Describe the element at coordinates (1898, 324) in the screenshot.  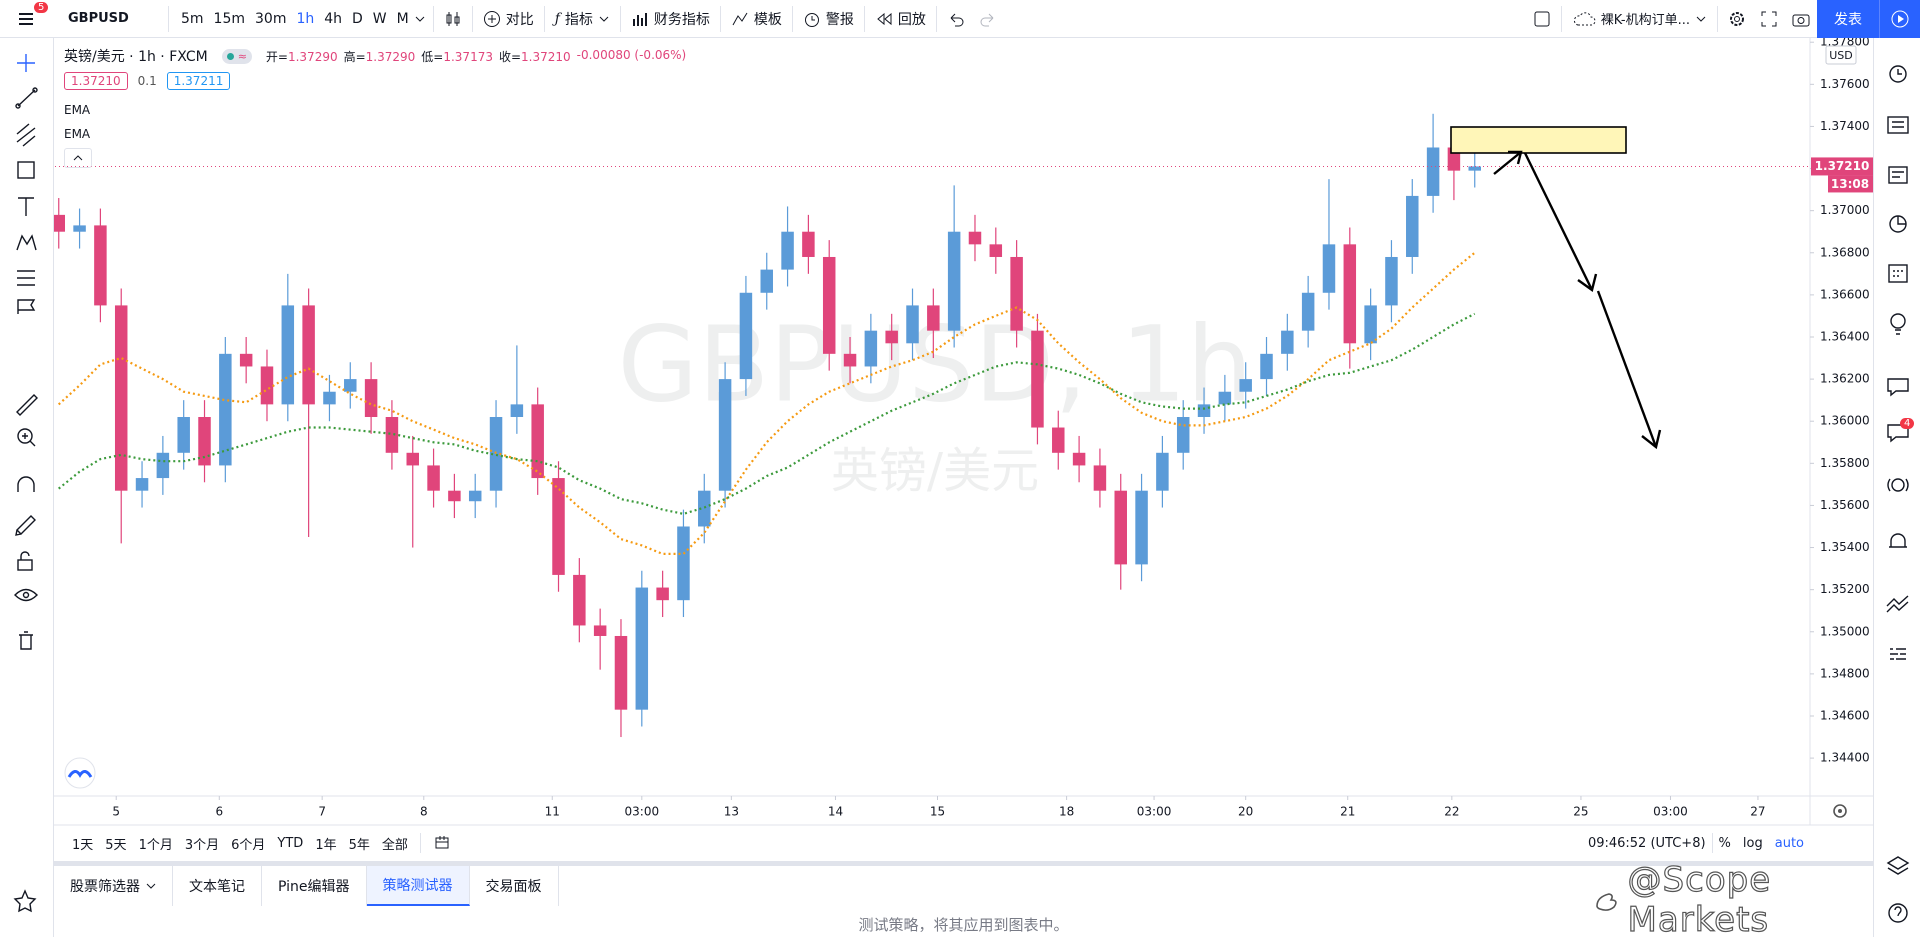
I see `ideas-button` at that location.